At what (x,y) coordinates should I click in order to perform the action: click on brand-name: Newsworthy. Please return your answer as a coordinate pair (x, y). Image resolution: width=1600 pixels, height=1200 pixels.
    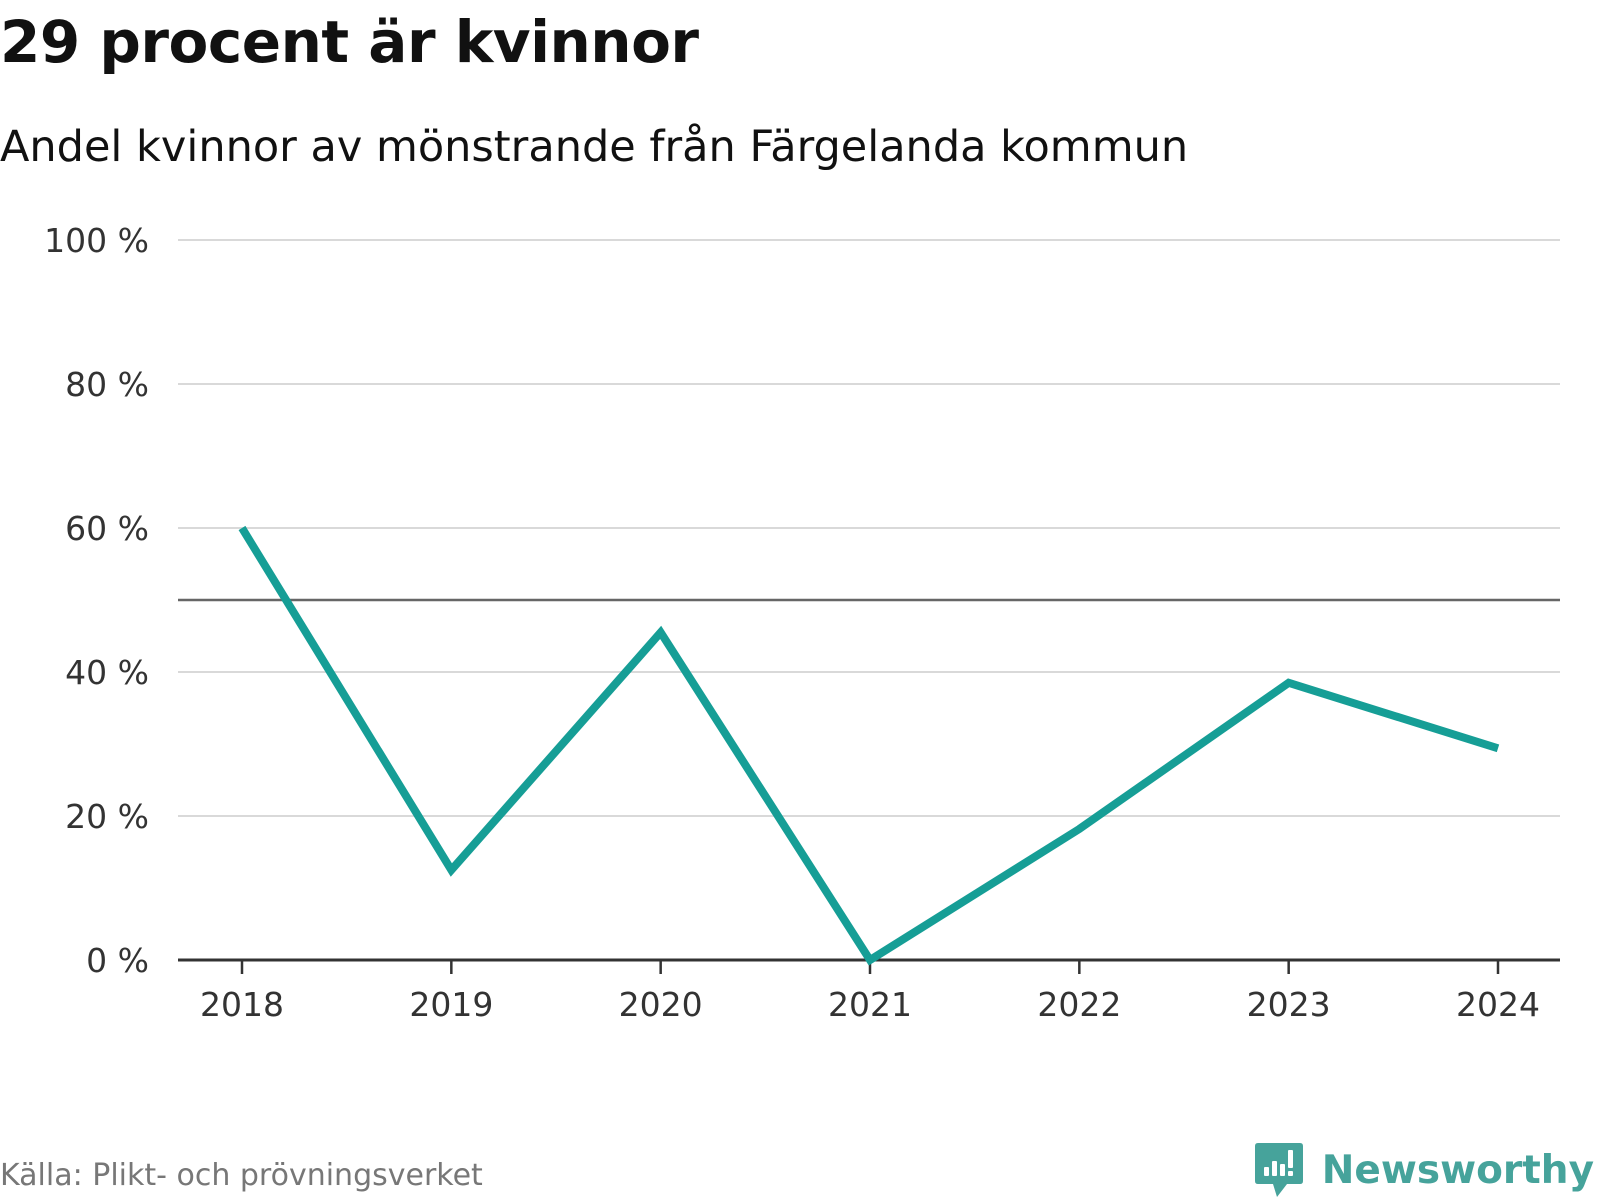
    Looking at the image, I should click on (1457, 1170).